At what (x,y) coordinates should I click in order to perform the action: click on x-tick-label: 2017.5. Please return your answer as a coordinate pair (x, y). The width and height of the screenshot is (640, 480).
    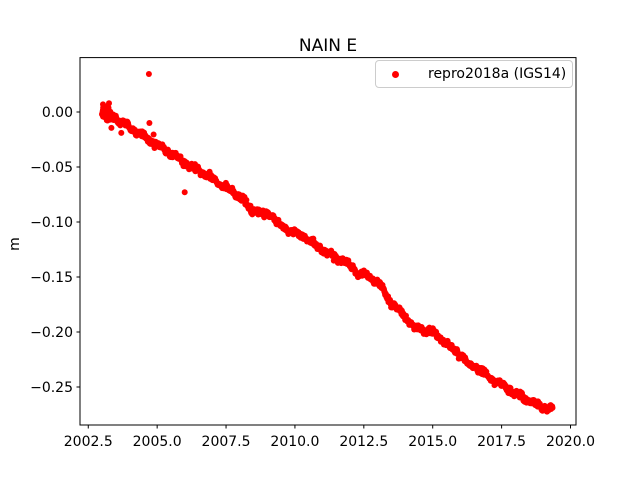
    Looking at the image, I should click on (501, 442).